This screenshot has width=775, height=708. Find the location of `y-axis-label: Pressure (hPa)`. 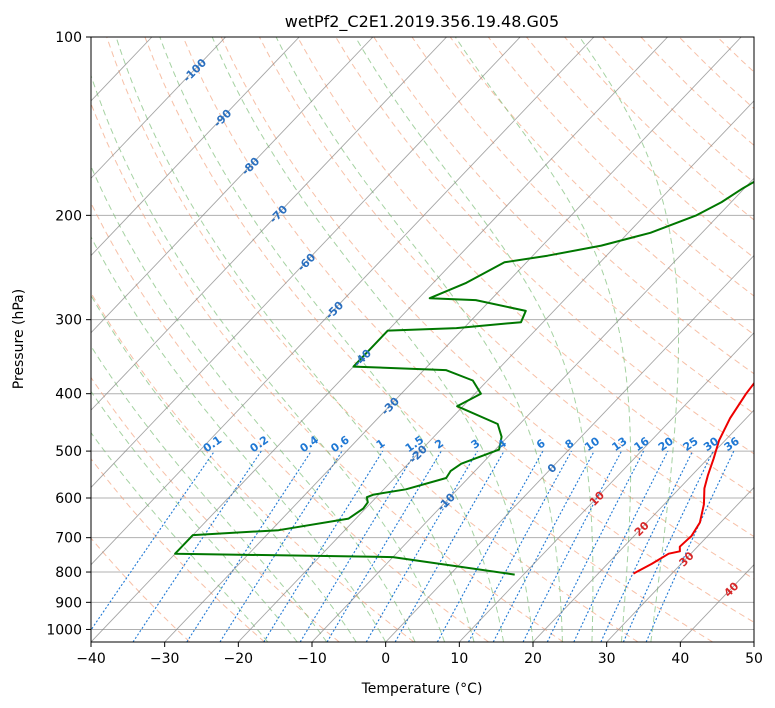

y-axis-label: Pressure (hPa) is located at coordinates (19, 339).